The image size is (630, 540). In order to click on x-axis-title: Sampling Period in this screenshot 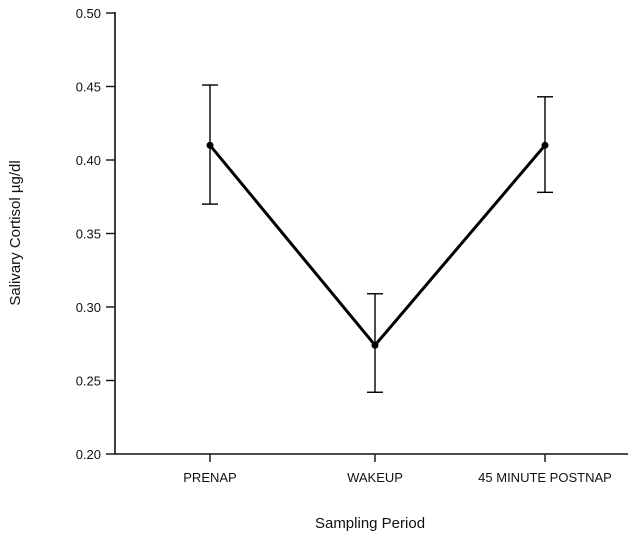, I will do `click(370, 523)`.